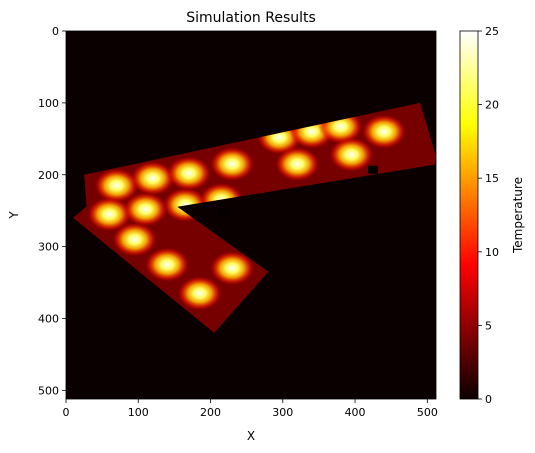 The height and width of the screenshot is (453, 535). What do you see at coordinates (518, 215) in the screenshot?
I see `colorbar-label: Temperature` at bounding box center [518, 215].